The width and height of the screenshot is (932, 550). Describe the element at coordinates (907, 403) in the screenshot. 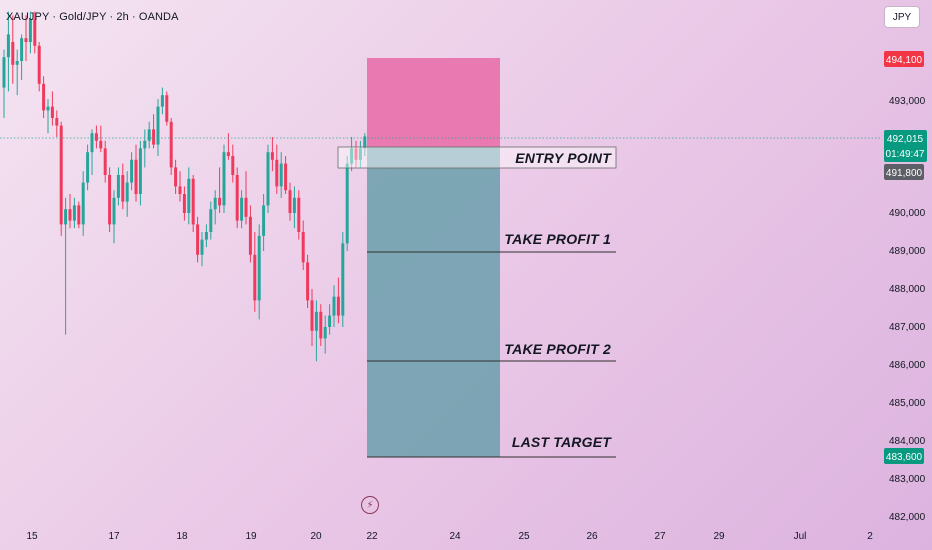

I see `price-tick: 485,000` at that location.